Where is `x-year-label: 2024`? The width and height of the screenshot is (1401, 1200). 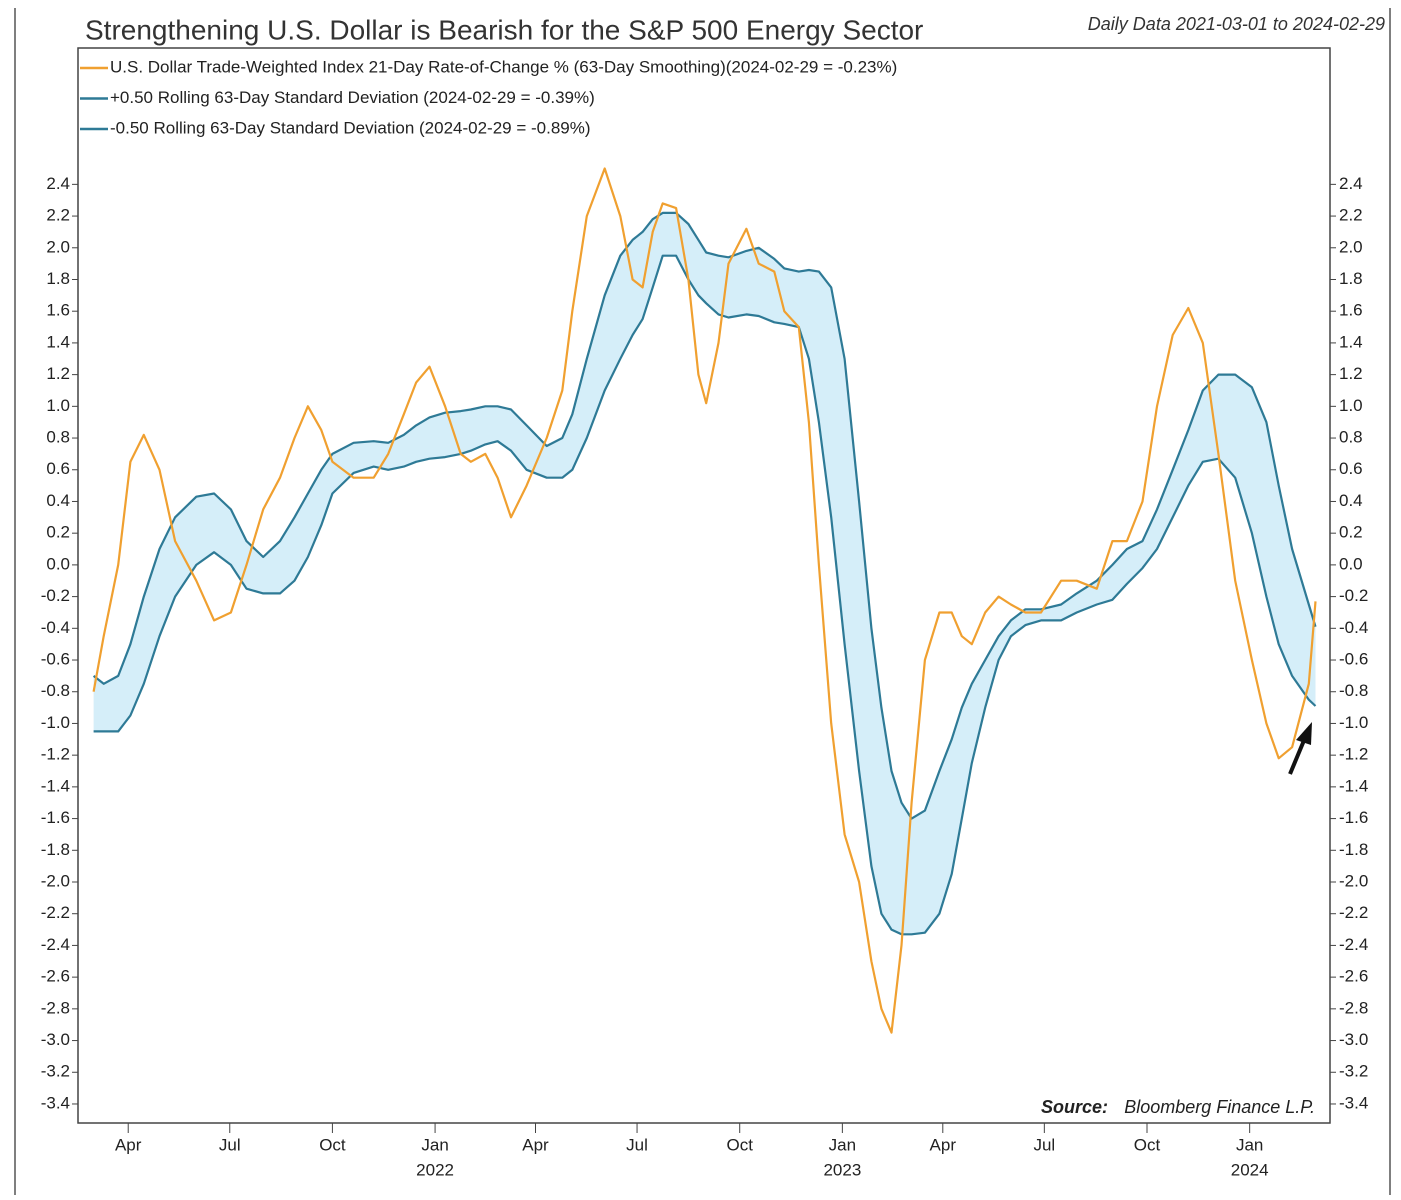
x-year-label: 2024 is located at coordinates (1250, 1169).